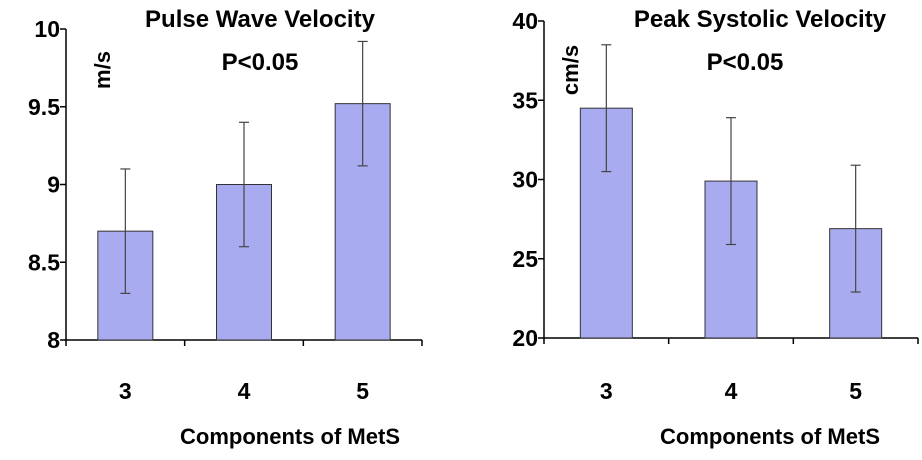  What do you see at coordinates (525, 100) in the screenshot?
I see `y-tick-label: 35` at bounding box center [525, 100].